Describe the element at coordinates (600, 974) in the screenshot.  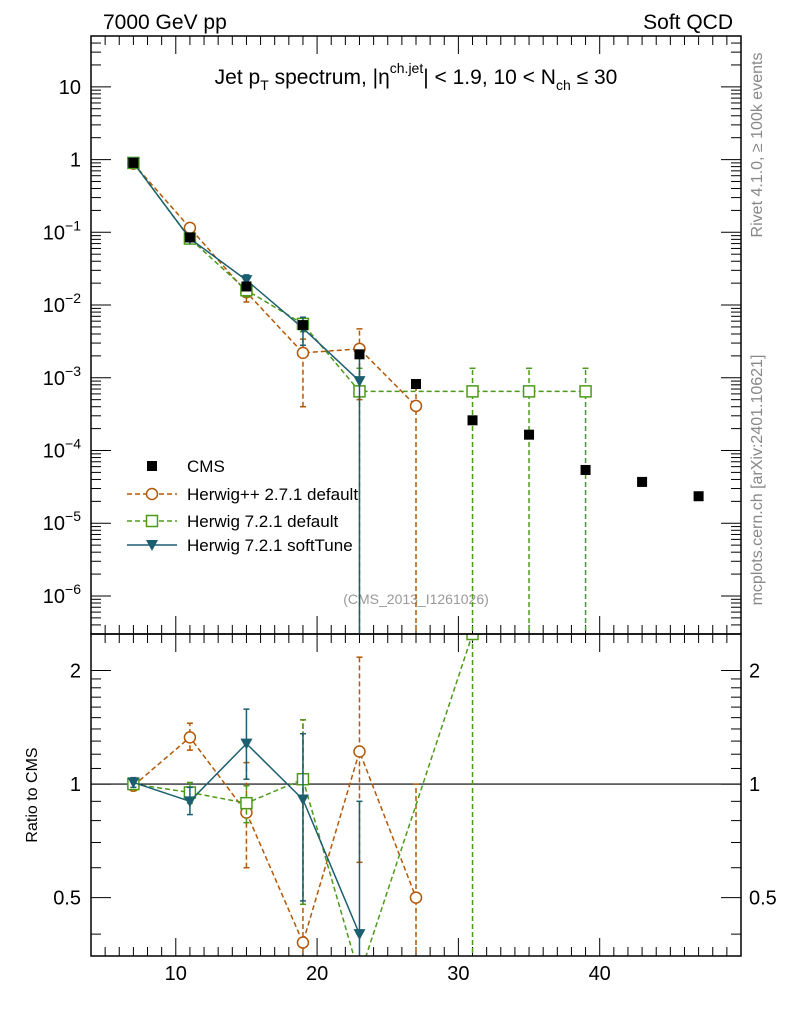
I see `xtick-label: 40` at that location.